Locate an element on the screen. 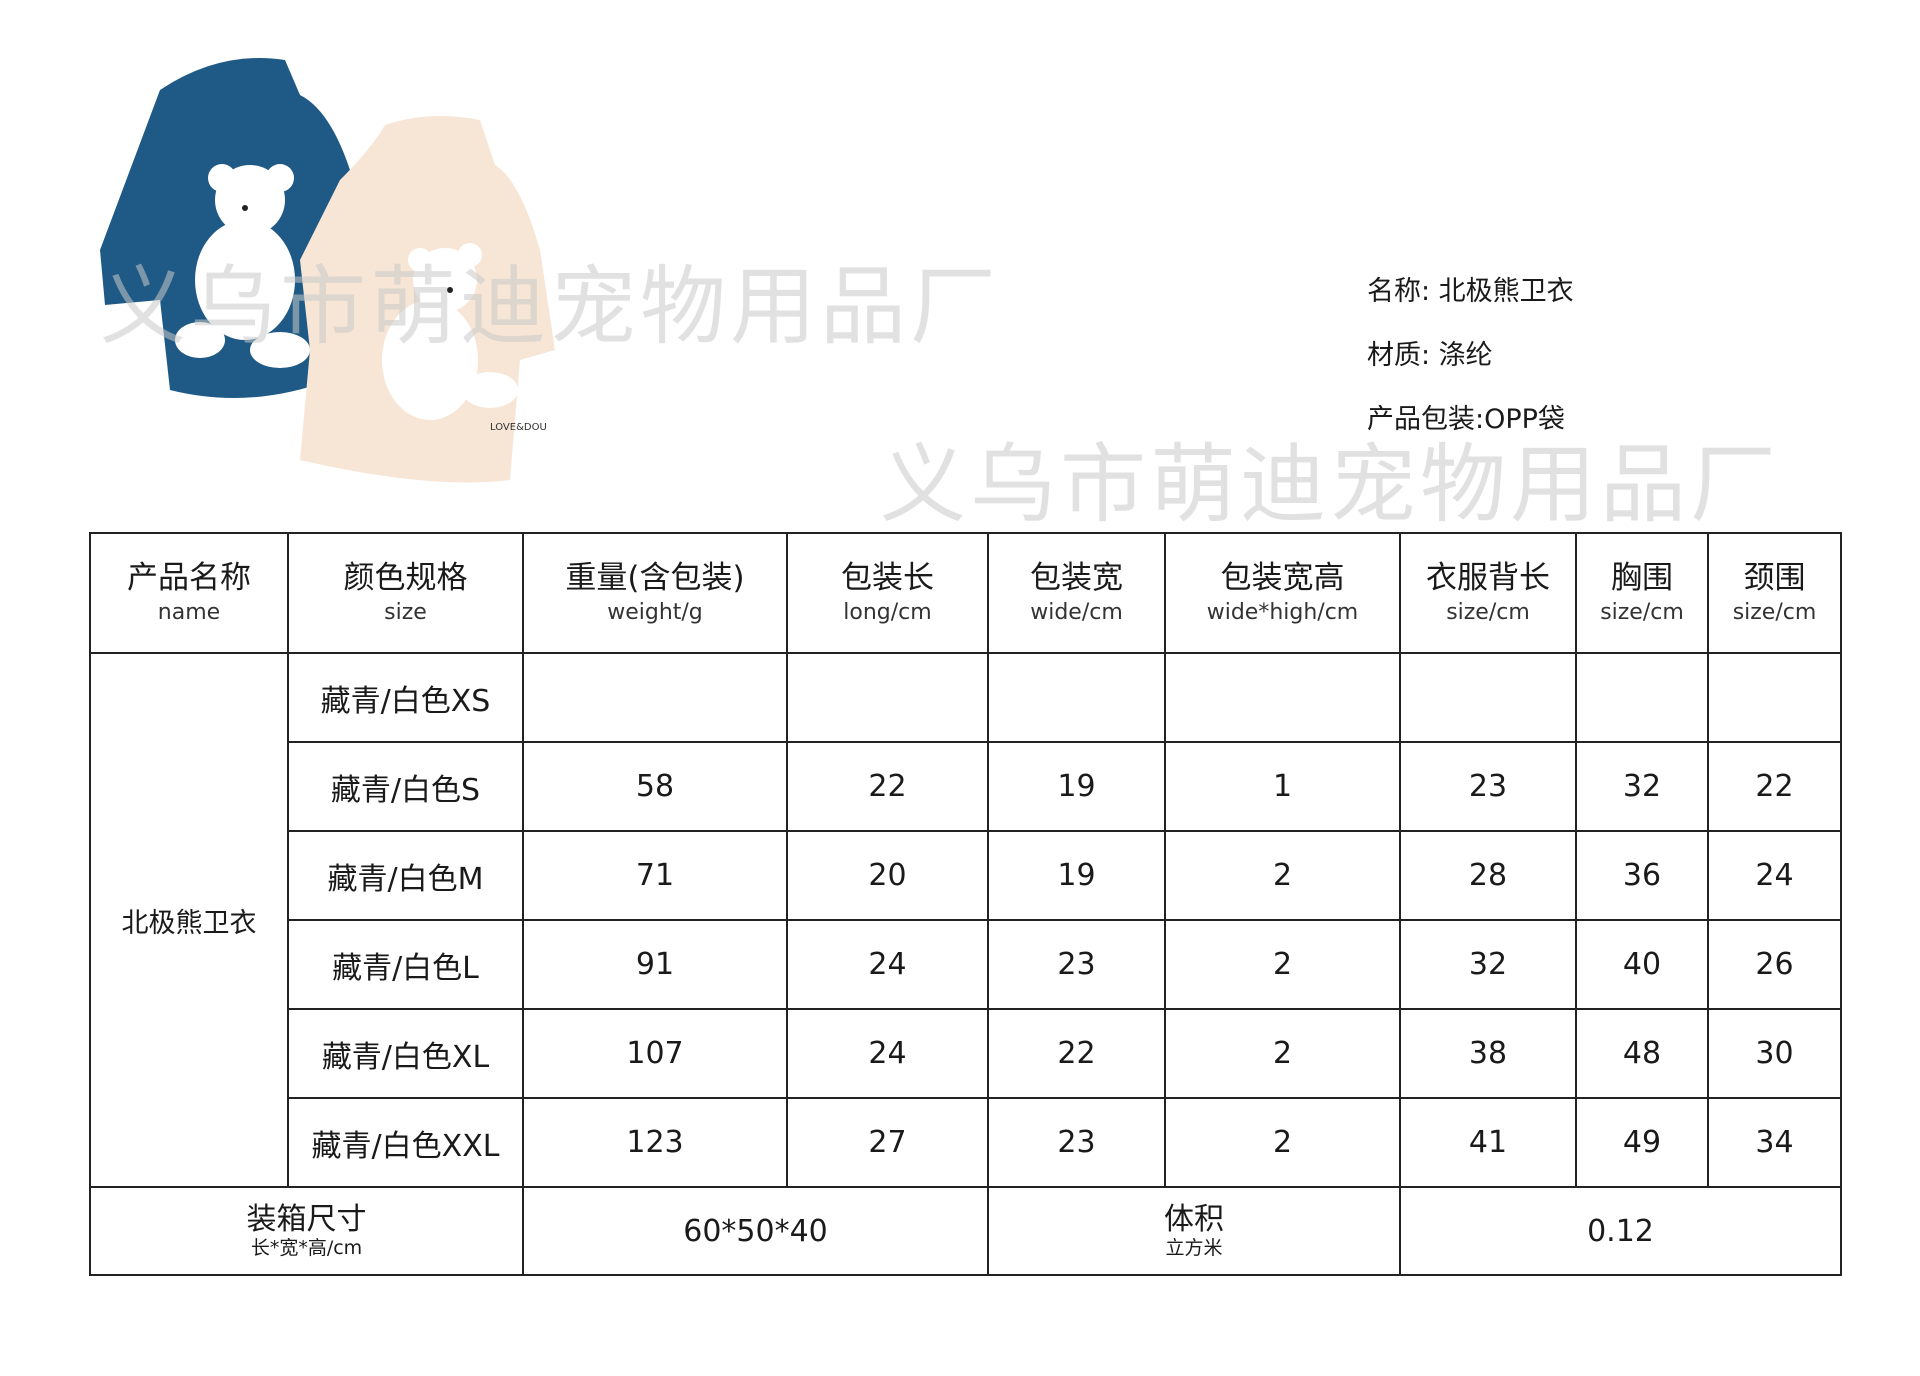 Image resolution: width=1920 pixels, height=1376 pixels. column-header-en: weight/g is located at coordinates (655, 612).